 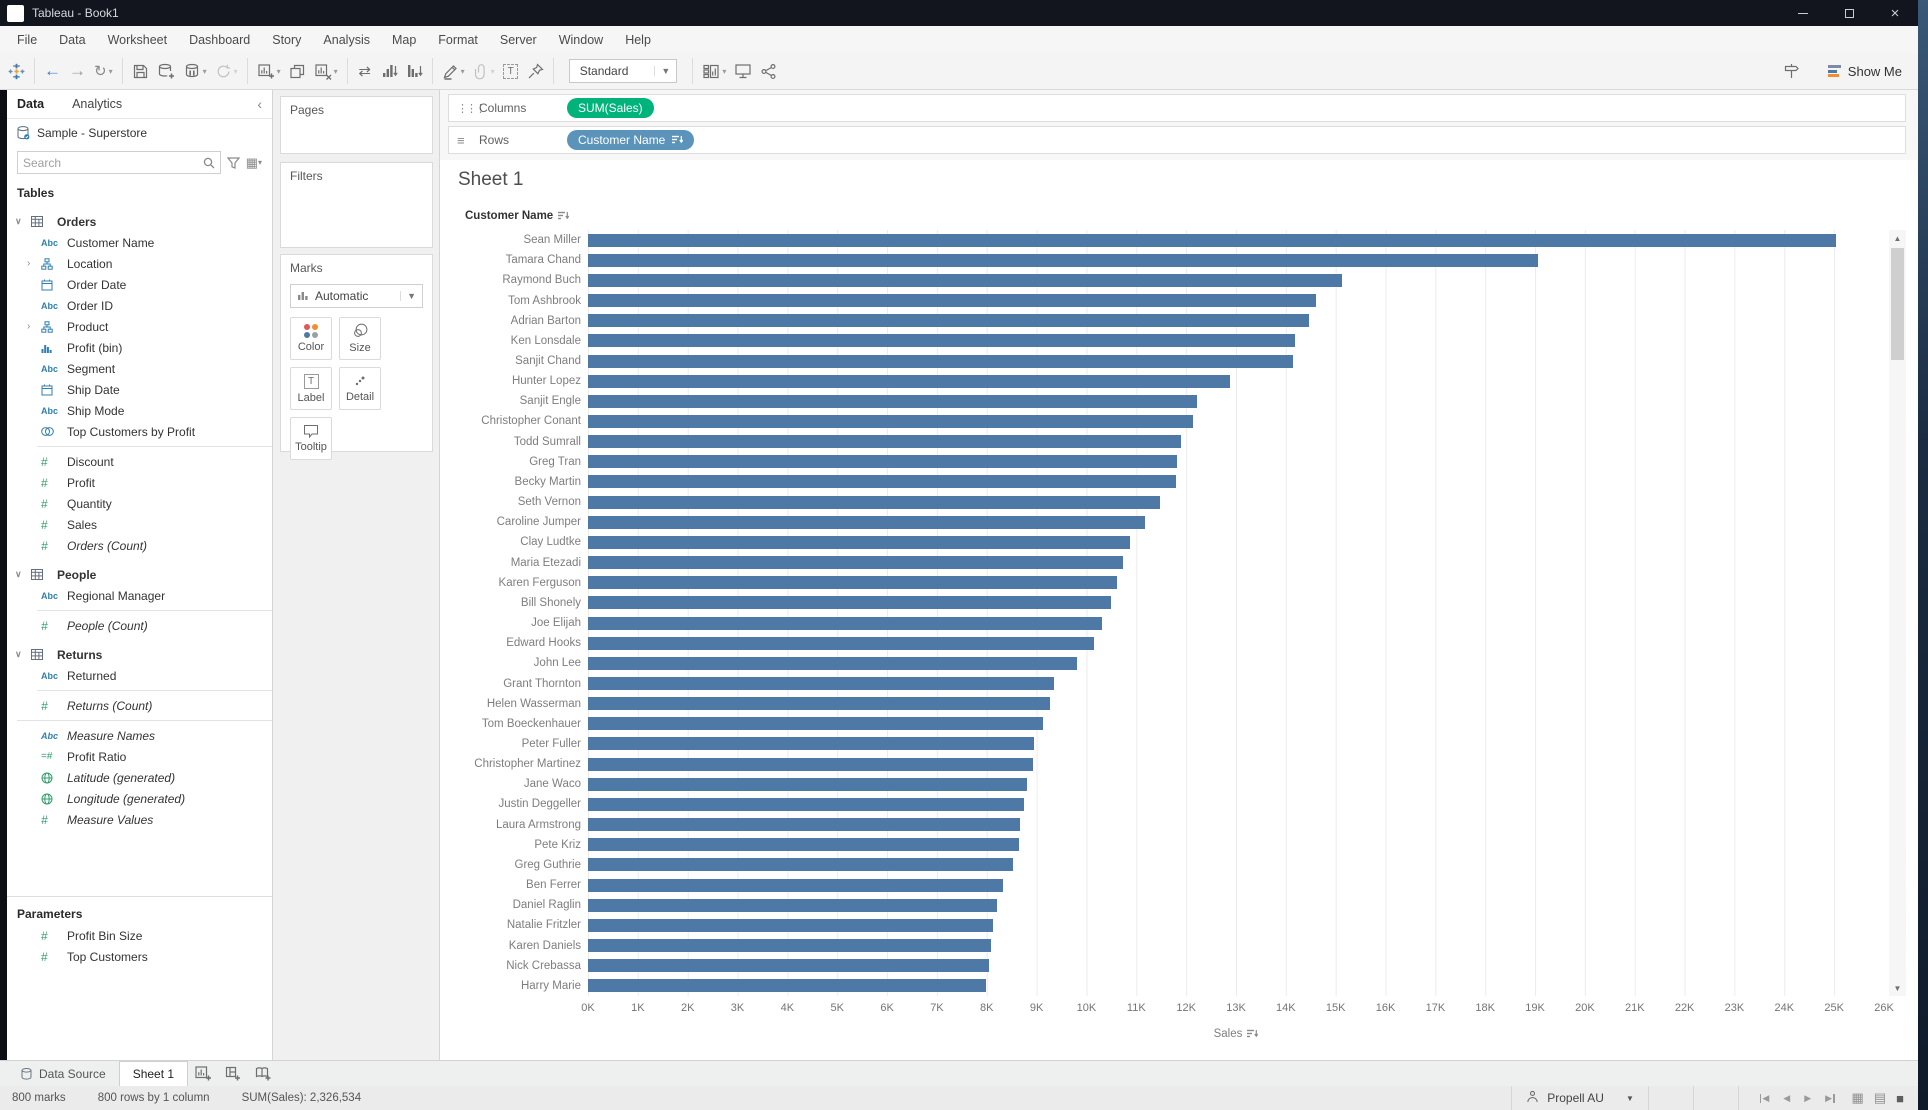 I want to click on bar-mark-natalie-fritzler, so click(x=790, y=925).